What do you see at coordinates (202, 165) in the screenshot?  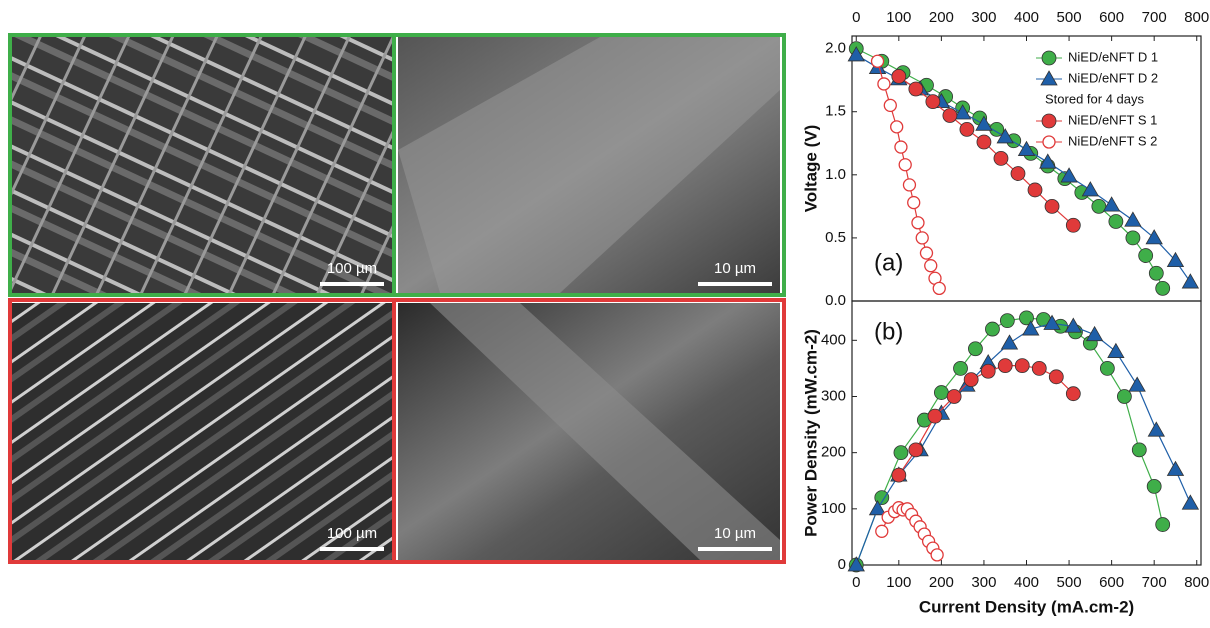 I see `sem-image` at bounding box center [202, 165].